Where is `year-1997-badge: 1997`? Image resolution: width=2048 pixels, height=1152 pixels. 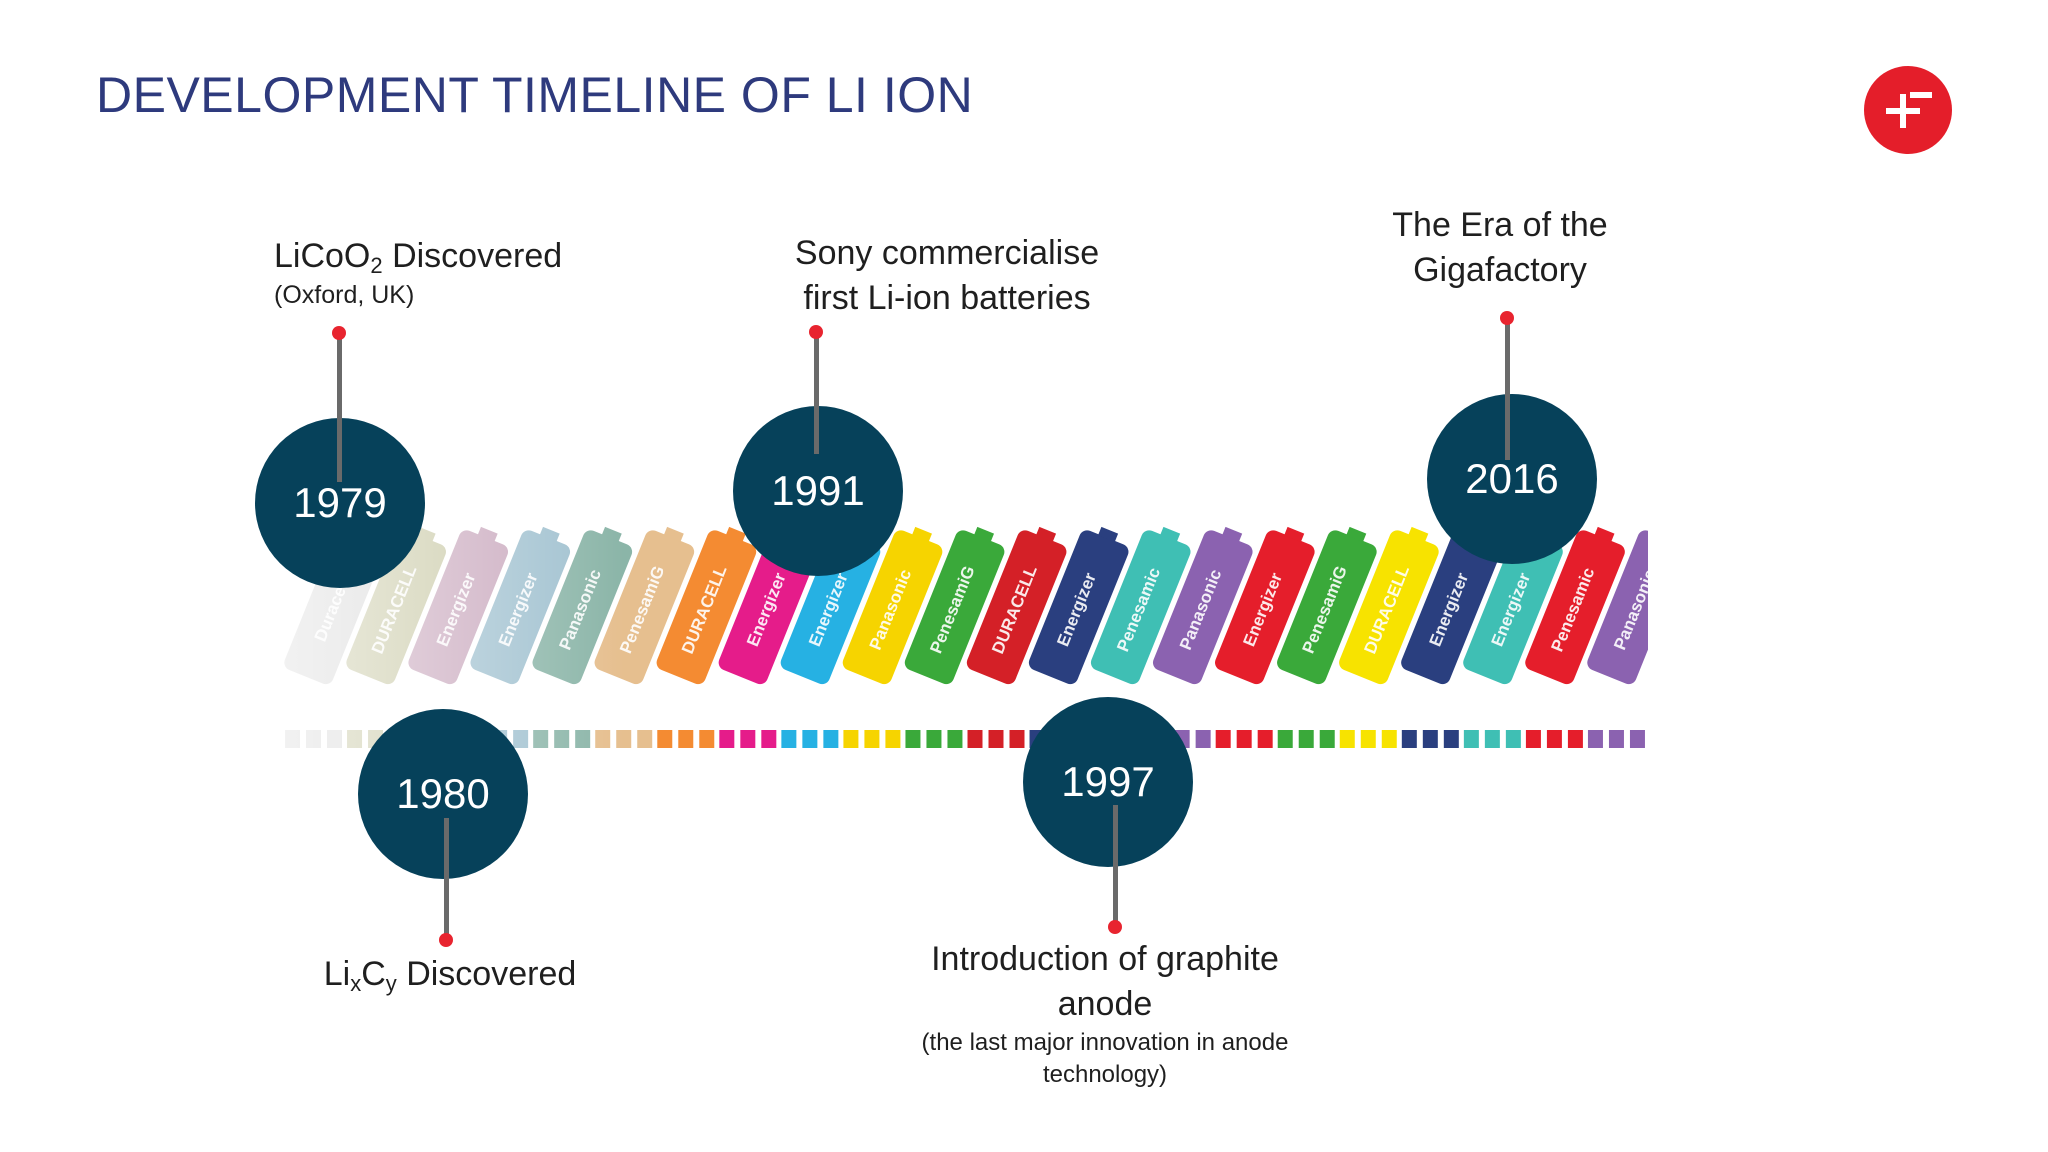 year-1997-badge: 1997 is located at coordinates (1108, 782).